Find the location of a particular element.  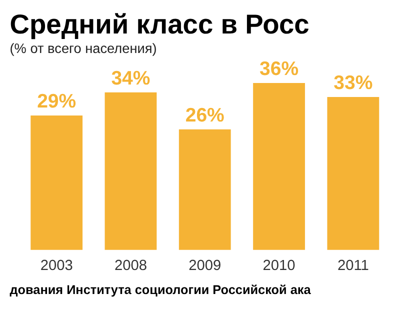

x-tick-label: 2011 is located at coordinates (353, 266).